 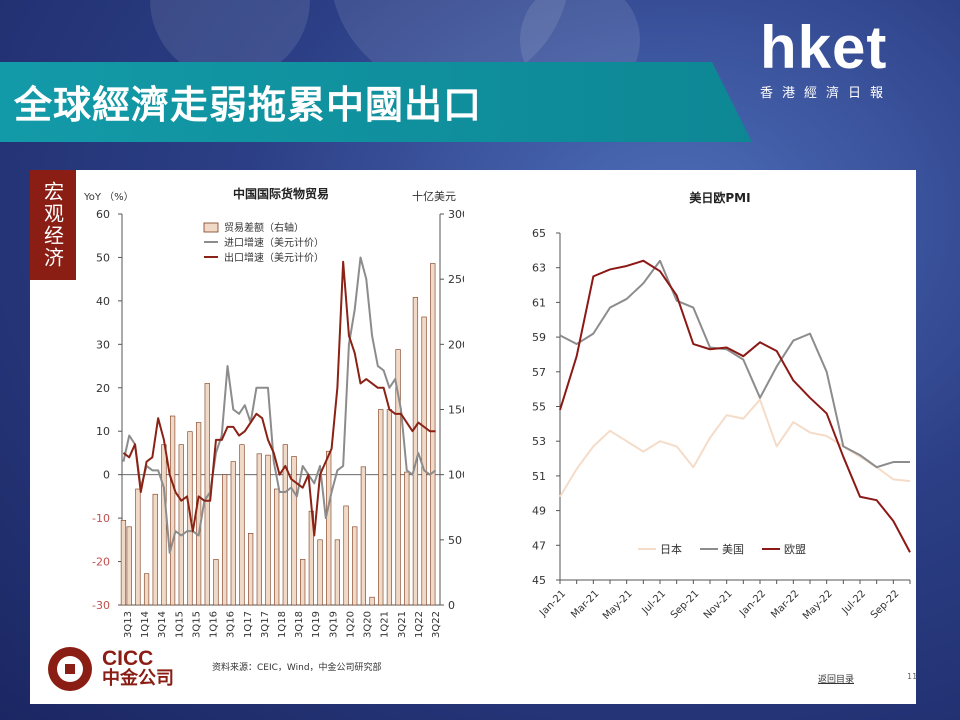 I want to click on y-tick-label: 47, so click(x=539, y=545).